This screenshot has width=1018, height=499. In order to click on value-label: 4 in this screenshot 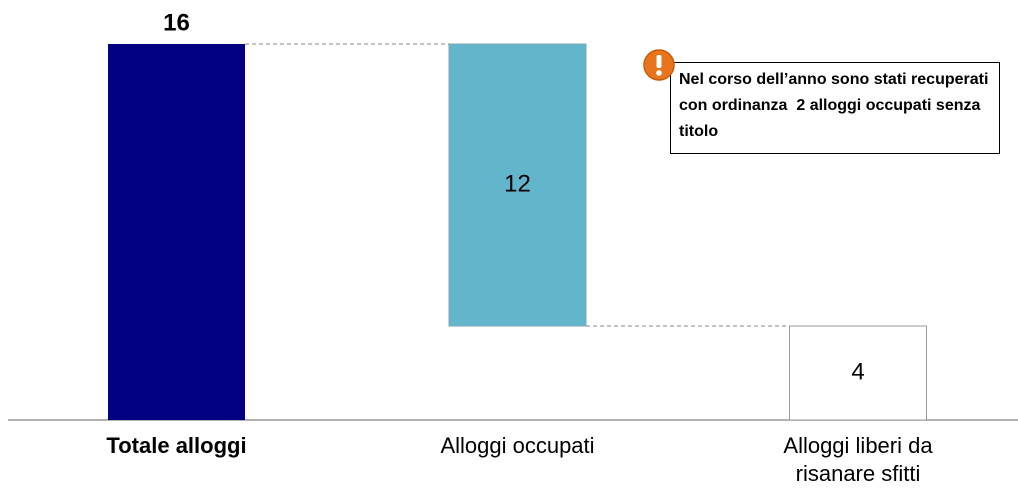, I will do `click(857, 371)`.